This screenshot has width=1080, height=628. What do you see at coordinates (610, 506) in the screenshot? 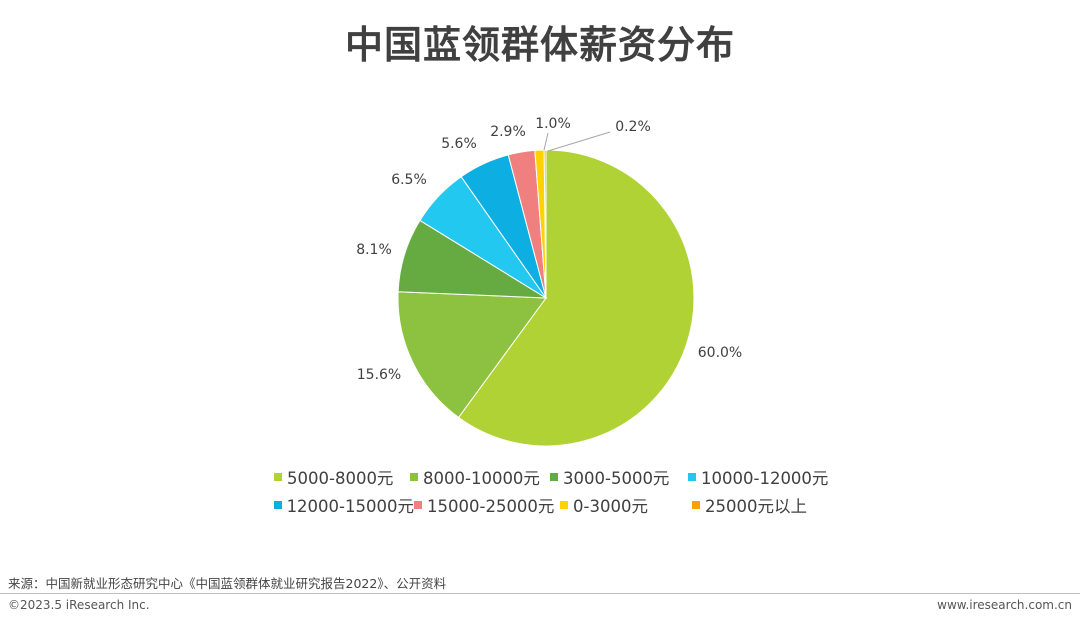
I see `legend-label: 0-3000元` at bounding box center [610, 506].